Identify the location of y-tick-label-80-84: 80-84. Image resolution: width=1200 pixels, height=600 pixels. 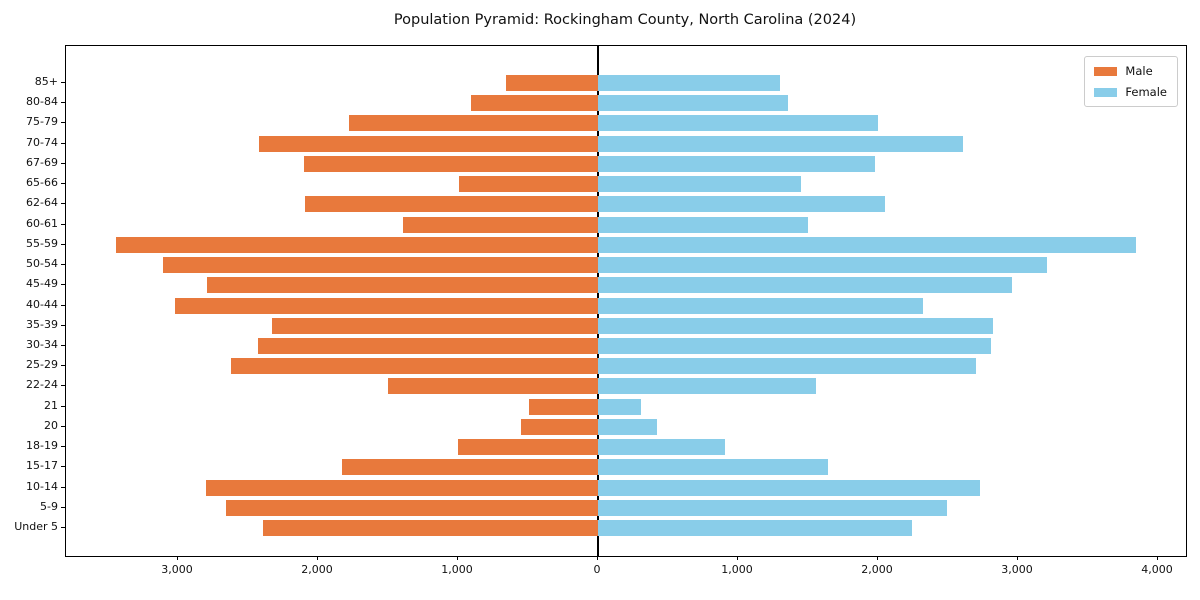
(42, 102).